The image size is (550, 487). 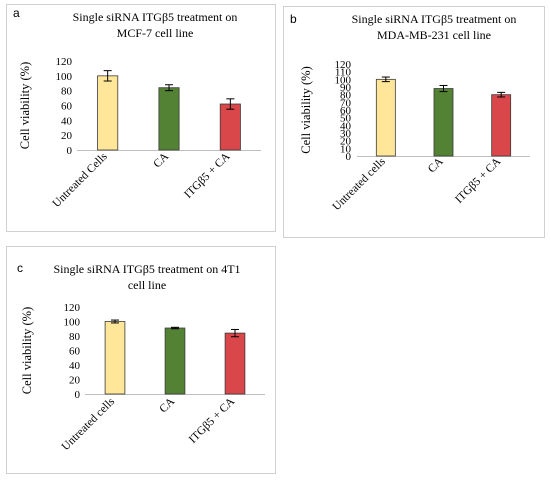 I want to click on chart-title-line: cell line, so click(x=147, y=285).